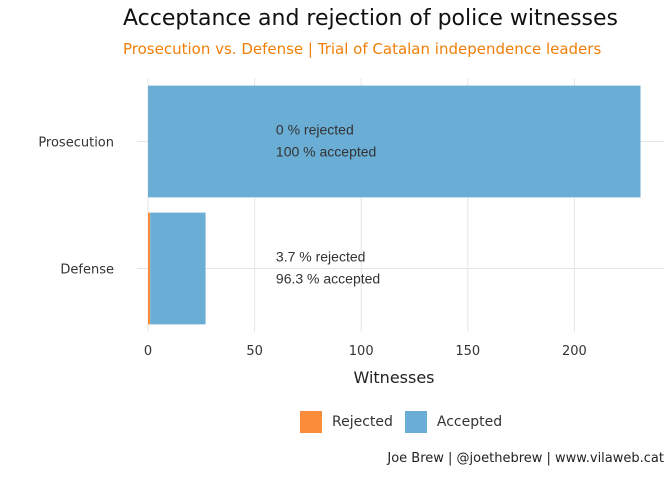 The width and height of the screenshot is (672, 480). What do you see at coordinates (525, 458) in the screenshot?
I see `caption: Joe Brew | @joethebrew | www.vilaweb.cat` at bounding box center [525, 458].